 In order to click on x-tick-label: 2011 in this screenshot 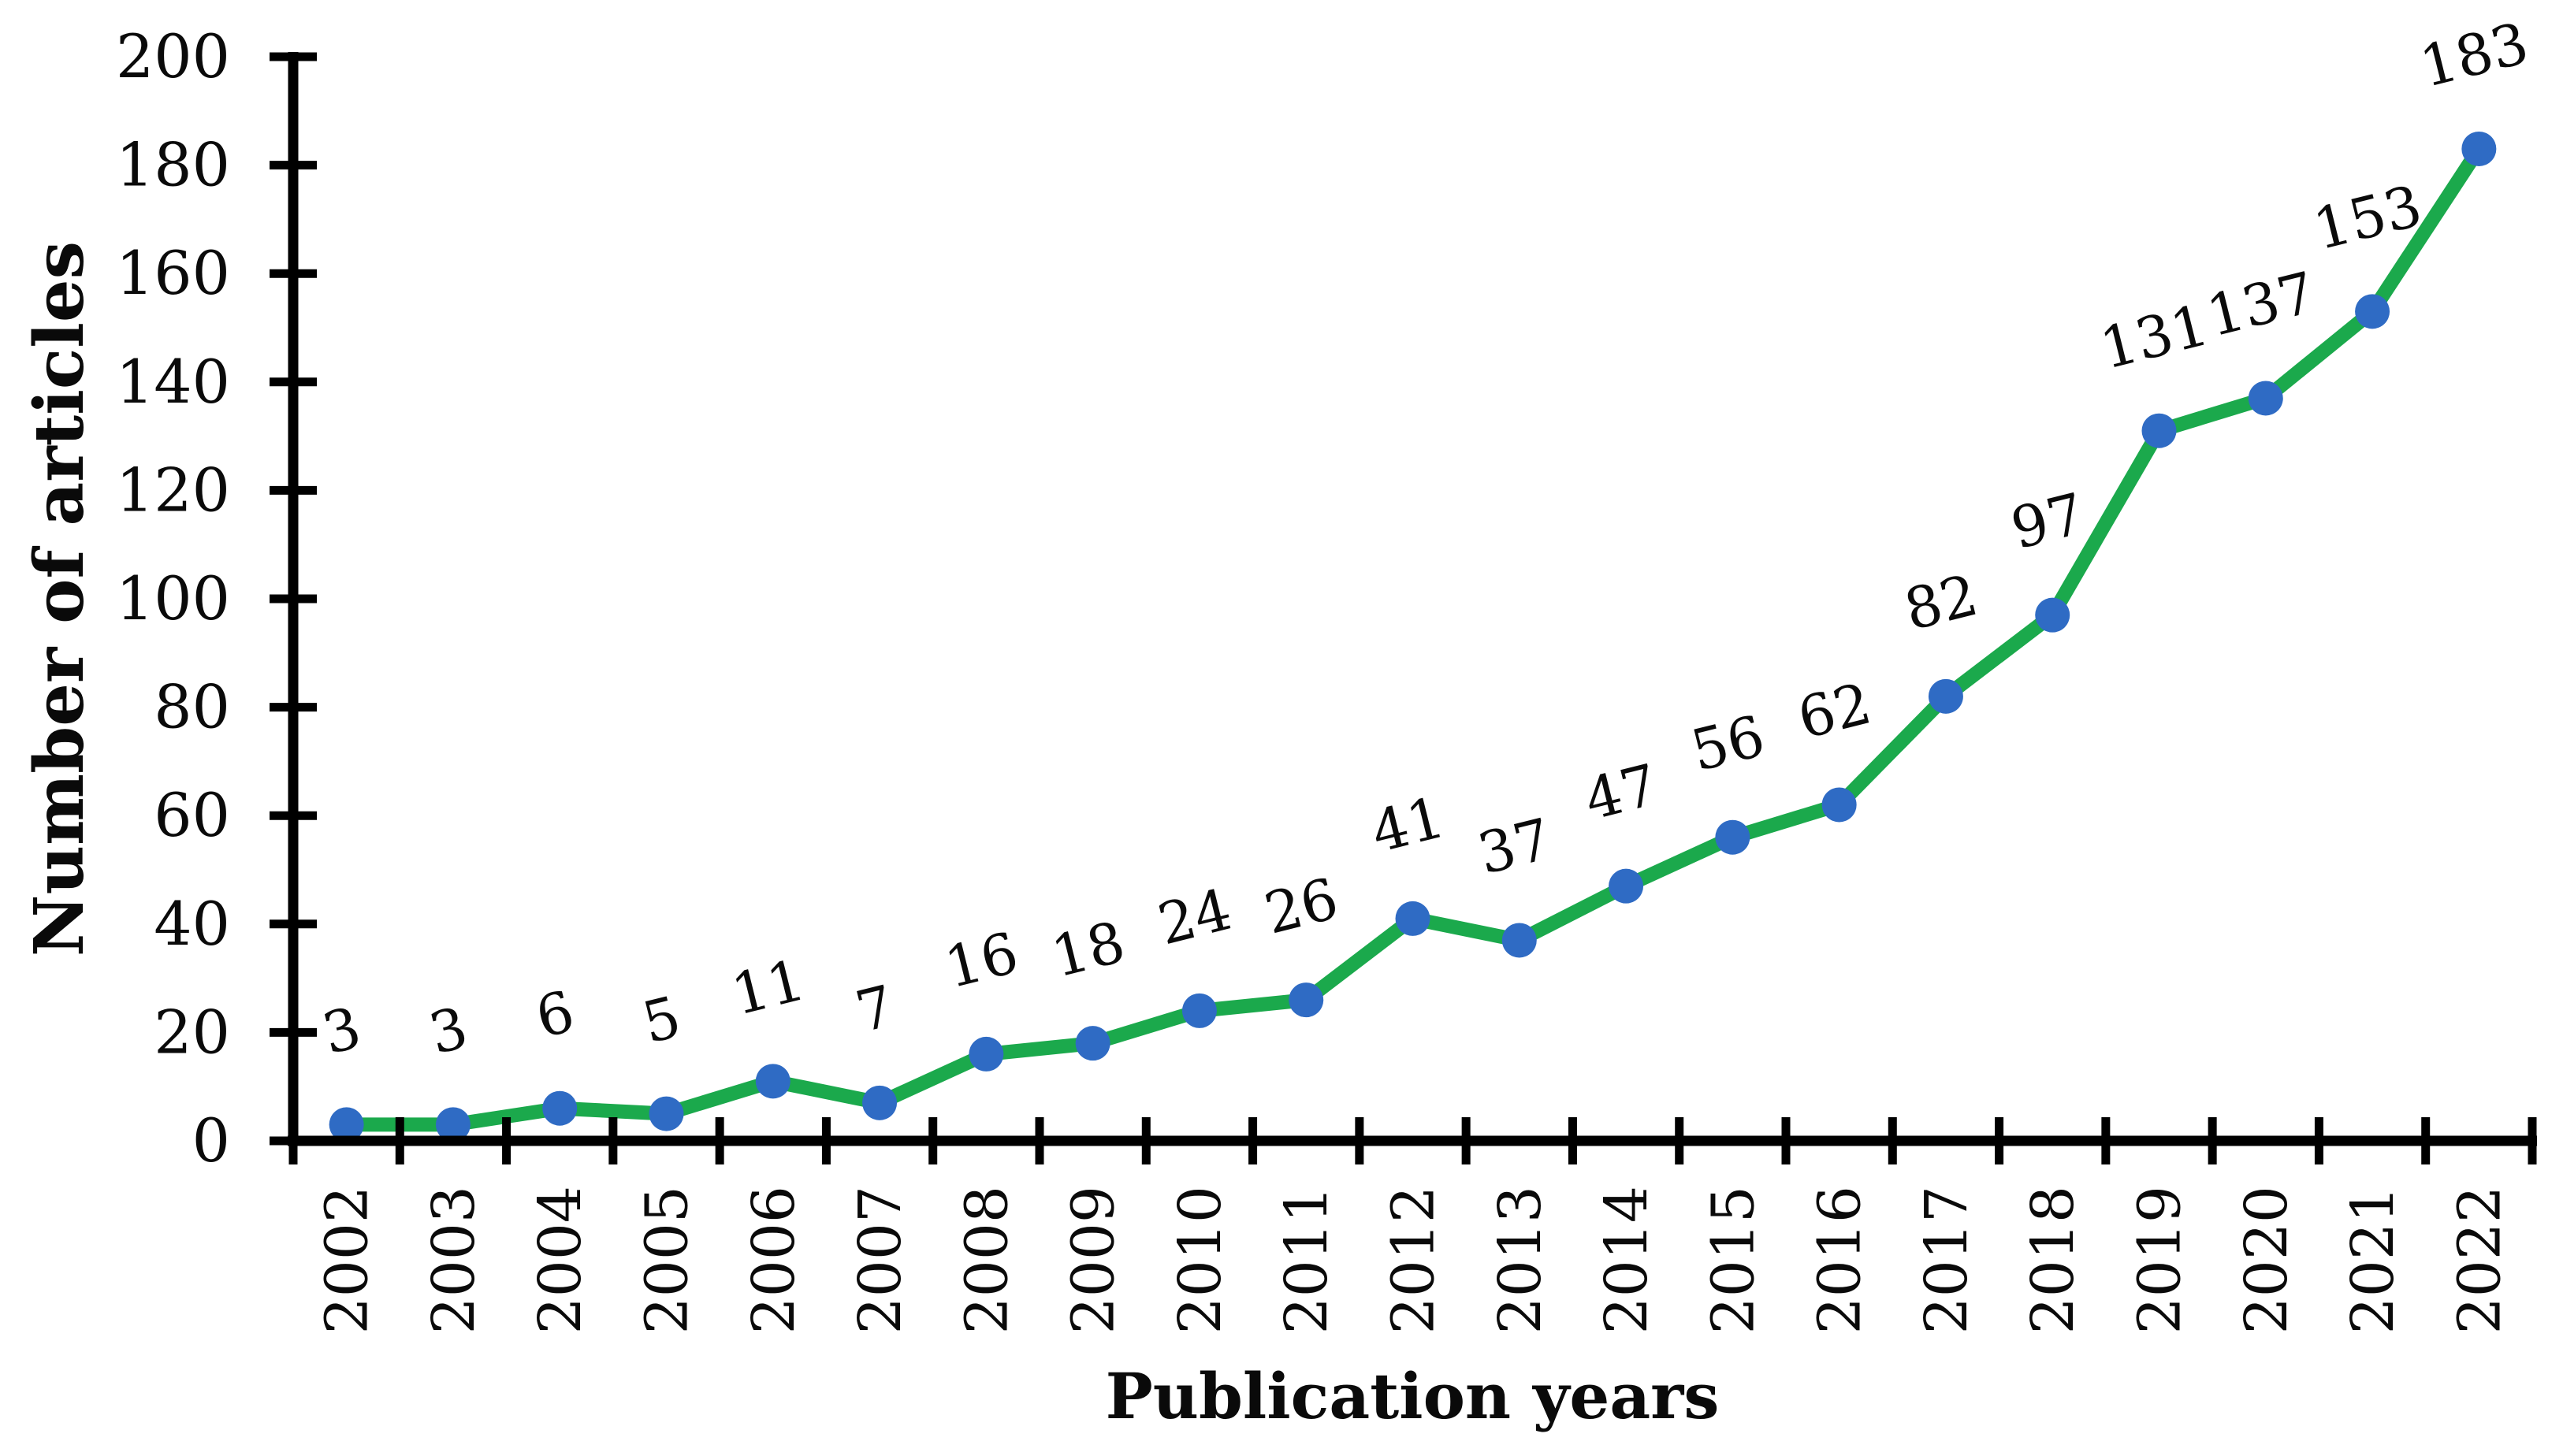, I will do `click(1307, 1260)`.